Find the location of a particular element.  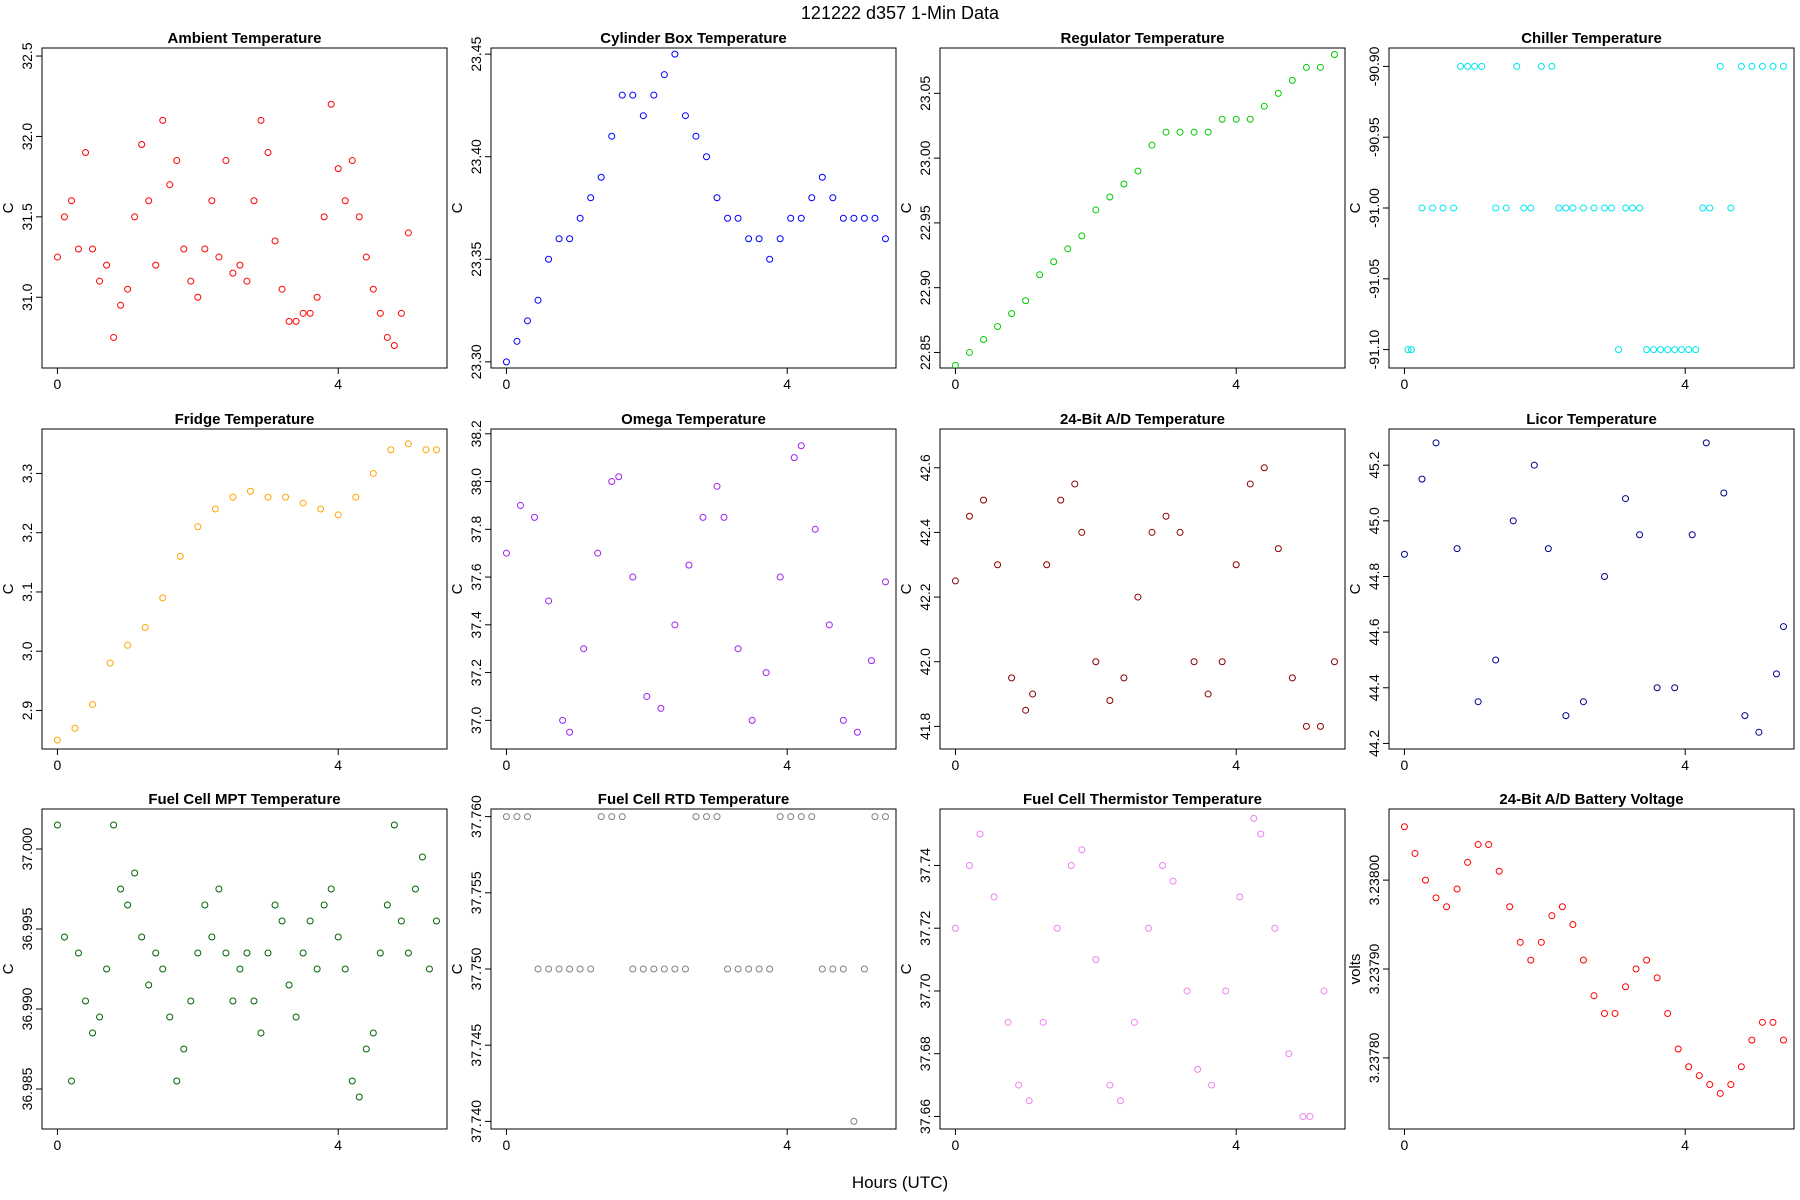

y-tick-label: 32.5 is located at coordinates (27, 55).